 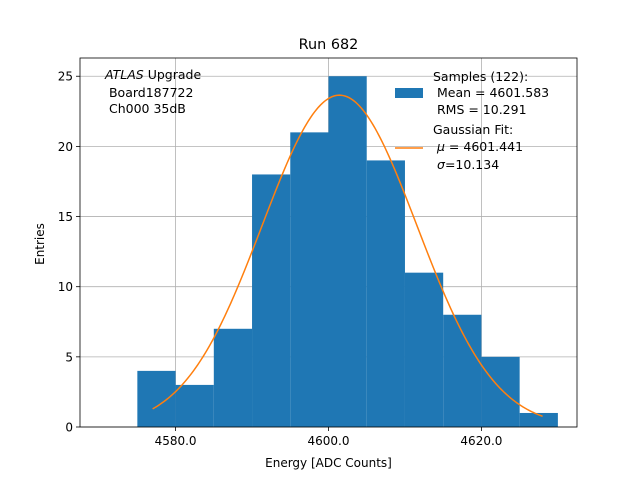 What do you see at coordinates (69, 357) in the screenshot?
I see `y-tick-label: 5` at bounding box center [69, 357].